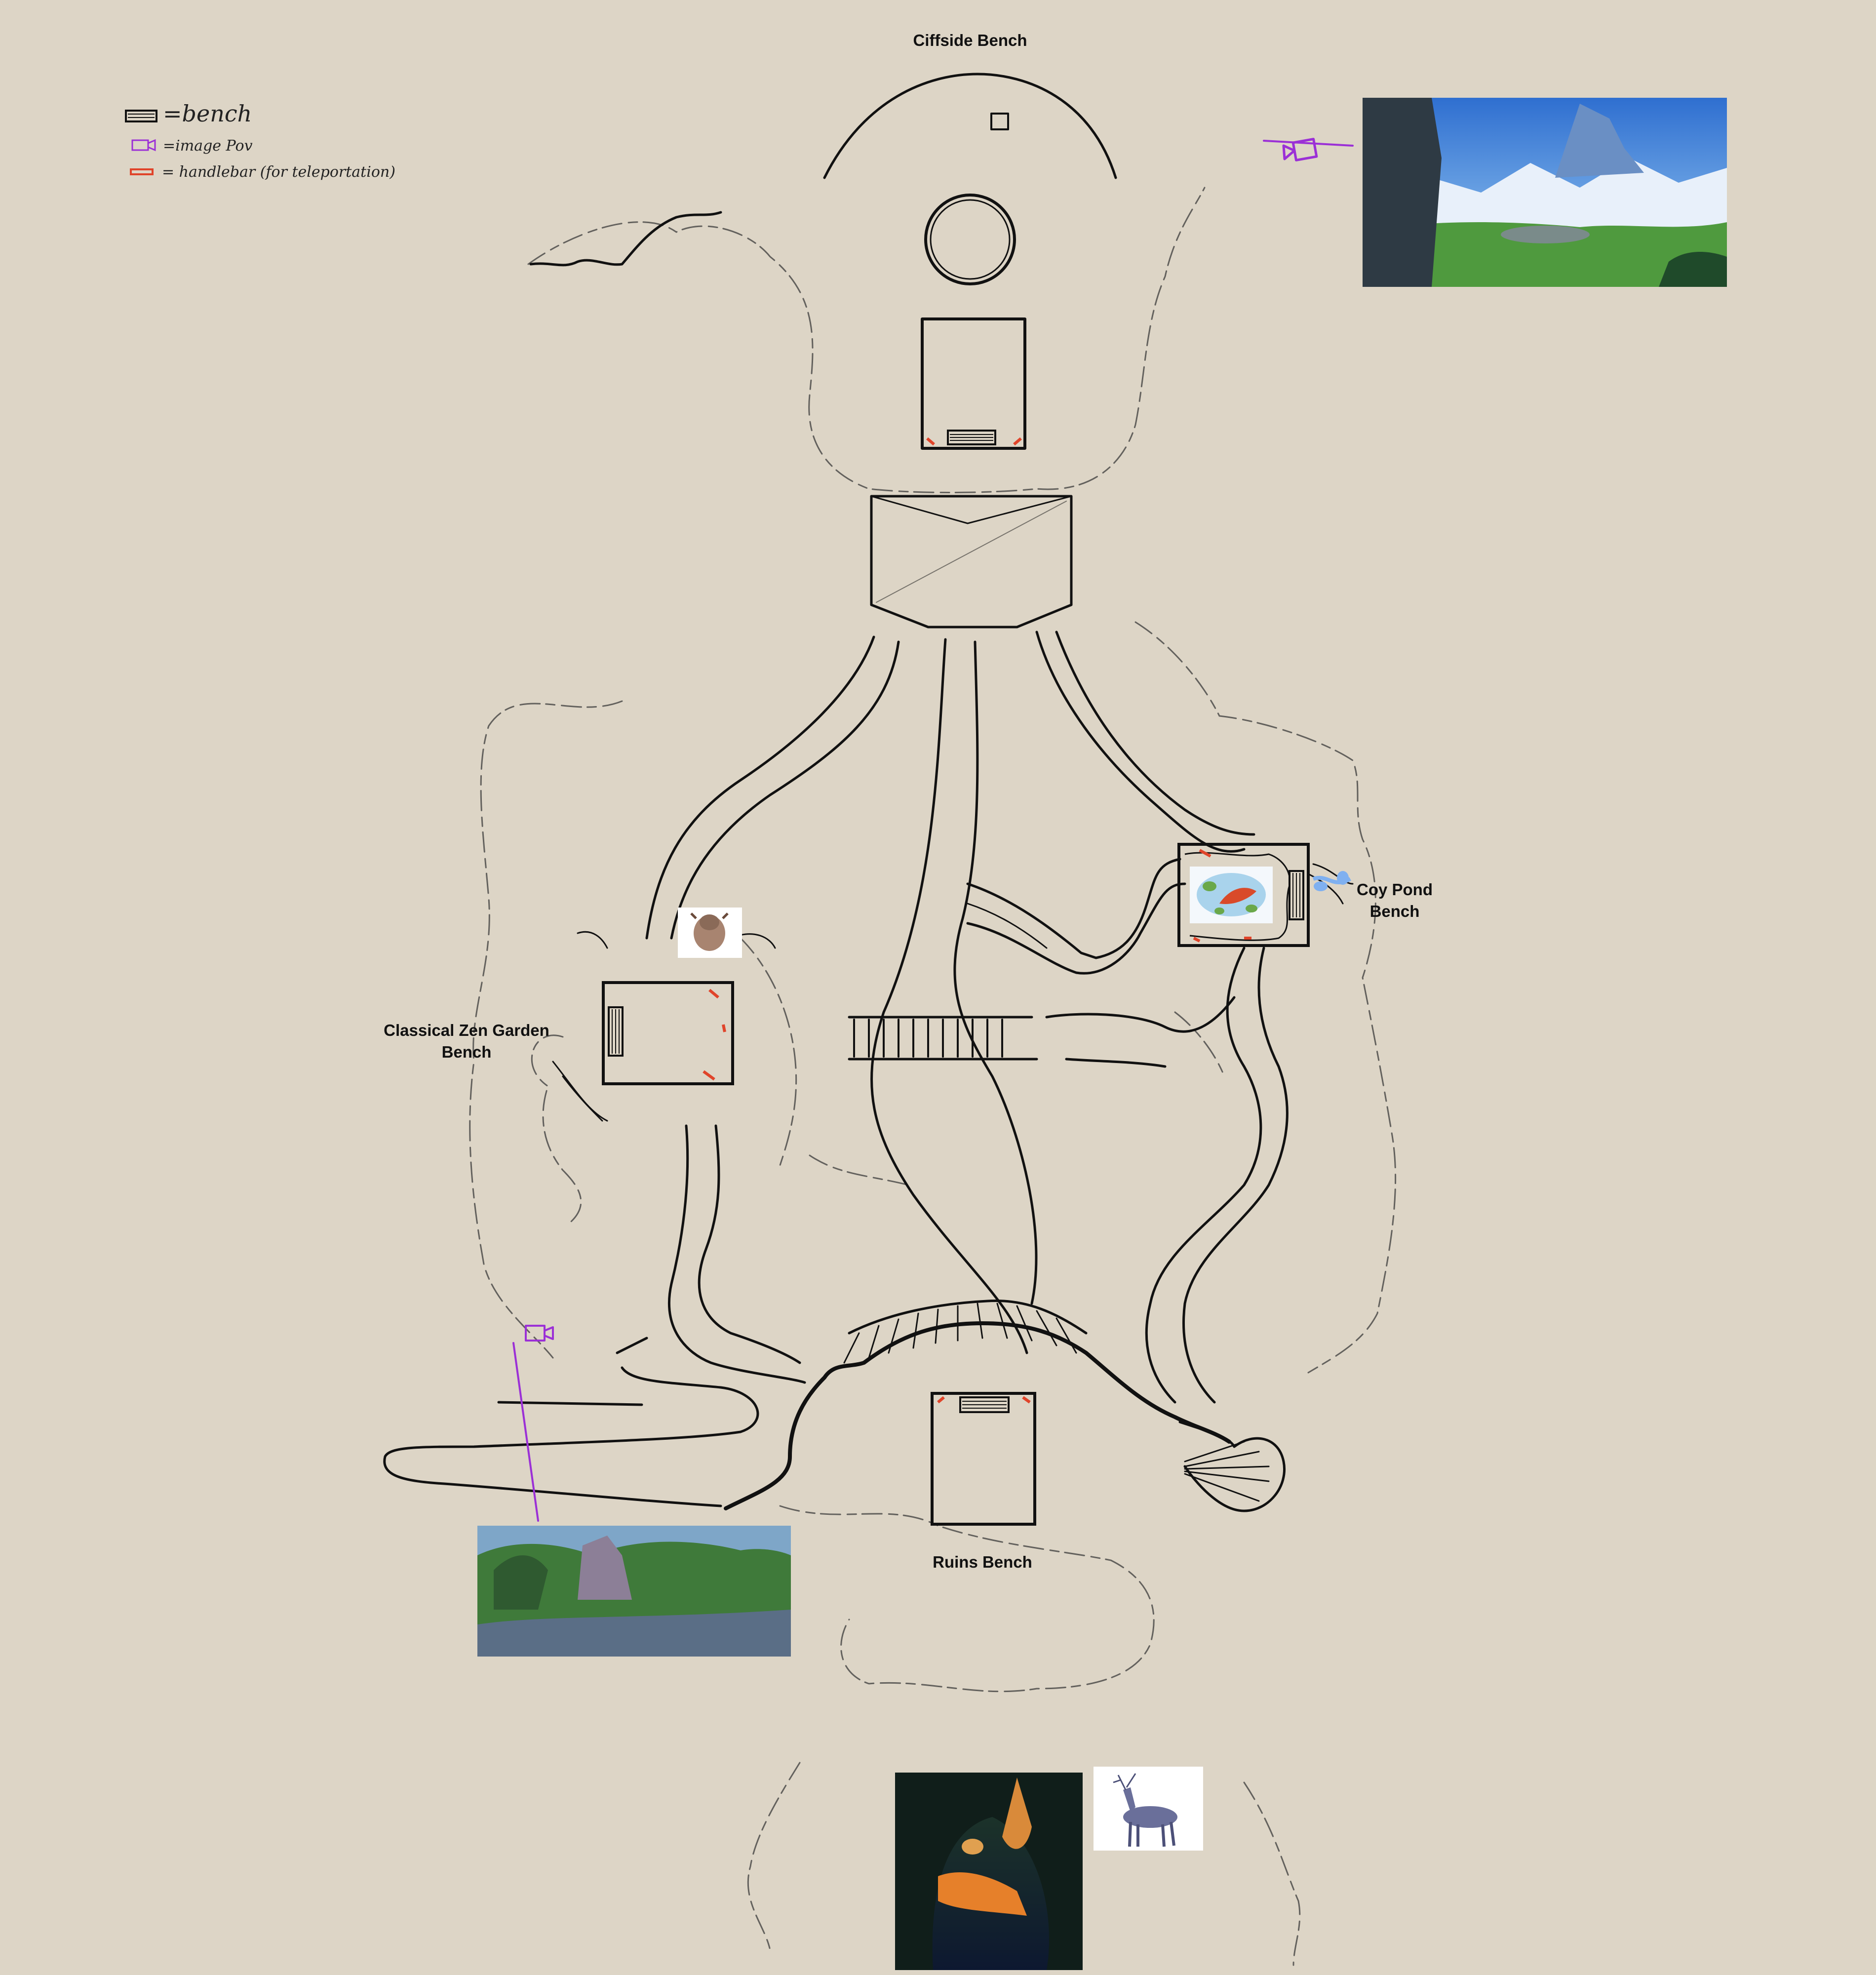 The height and width of the screenshot is (1975, 1876). I want to click on legend-bench-label: =bench, so click(208, 113).